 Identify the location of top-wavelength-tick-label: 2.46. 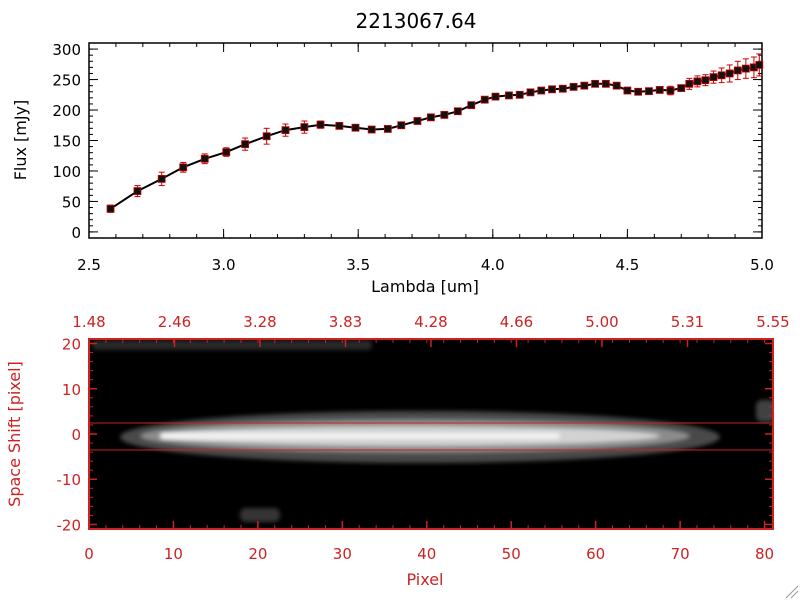
(174, 322).